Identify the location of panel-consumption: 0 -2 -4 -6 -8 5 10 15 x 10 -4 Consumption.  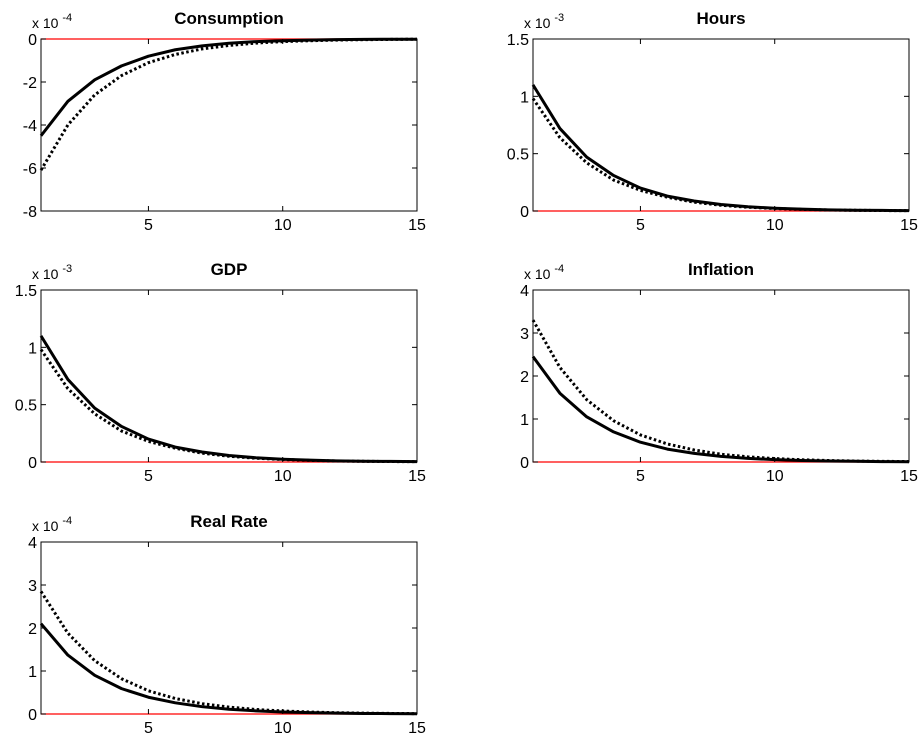
(224, 121).